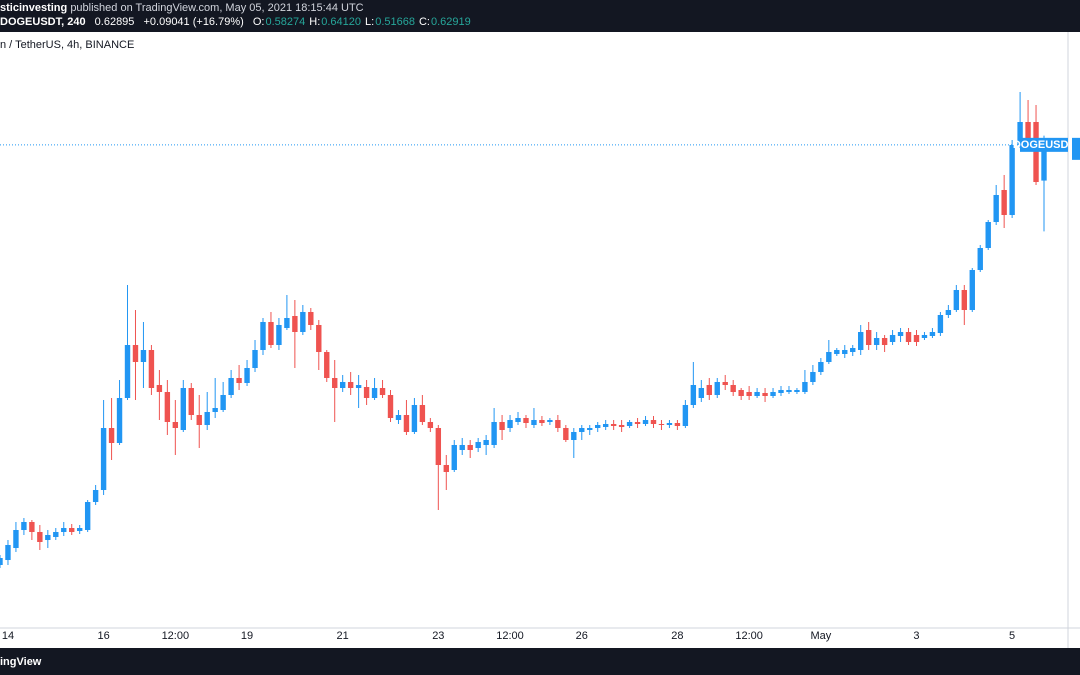 The image size is (1080, 675). Describe the element at coordinates (21, 662) in the screenshot. I see `footer-brand: ingView` at that location.